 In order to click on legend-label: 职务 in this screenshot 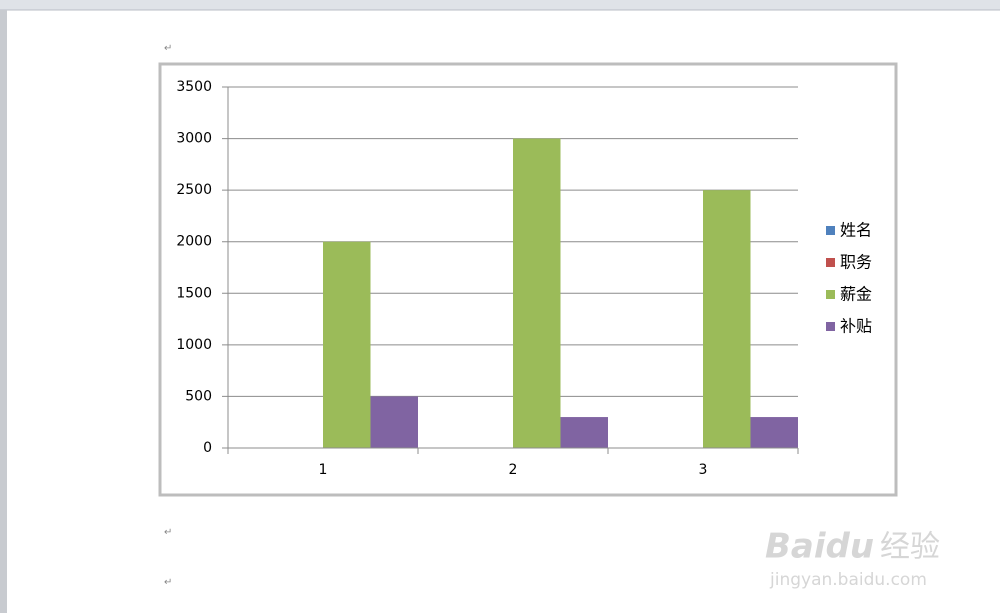, I will do `click(856, 262)`.